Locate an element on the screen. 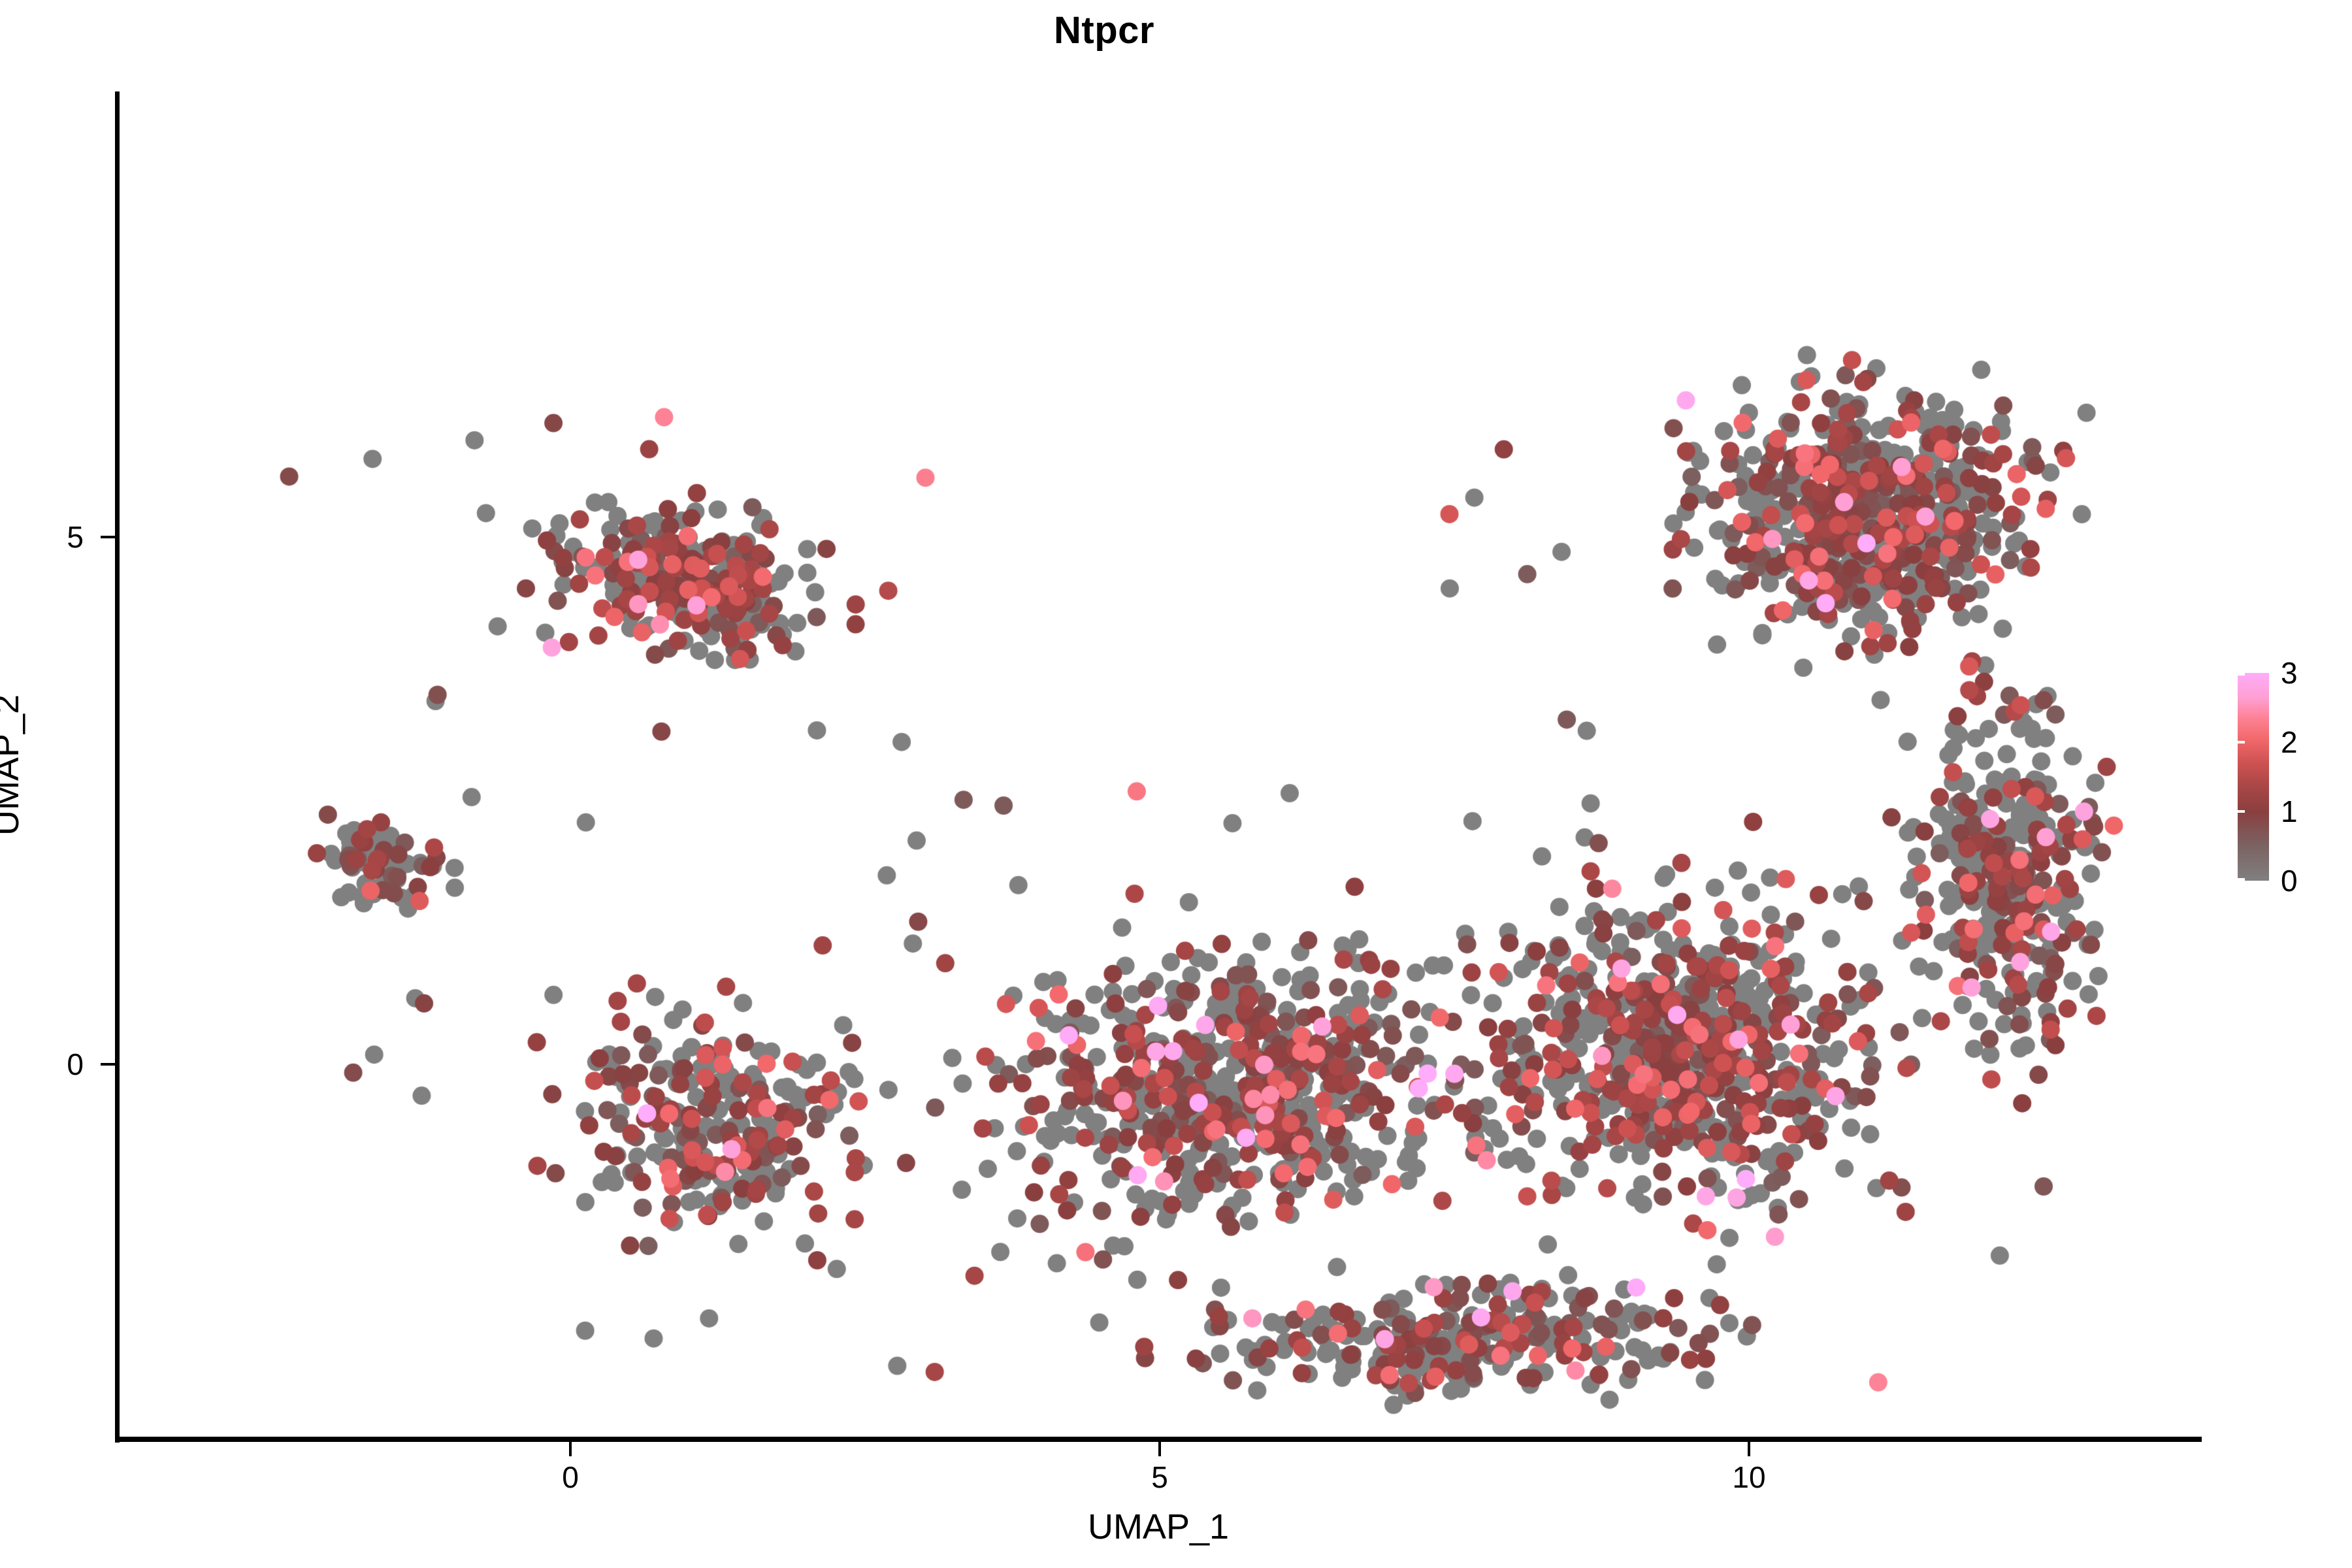  legend-gradient-fill is located at coordinates (2253, 777).